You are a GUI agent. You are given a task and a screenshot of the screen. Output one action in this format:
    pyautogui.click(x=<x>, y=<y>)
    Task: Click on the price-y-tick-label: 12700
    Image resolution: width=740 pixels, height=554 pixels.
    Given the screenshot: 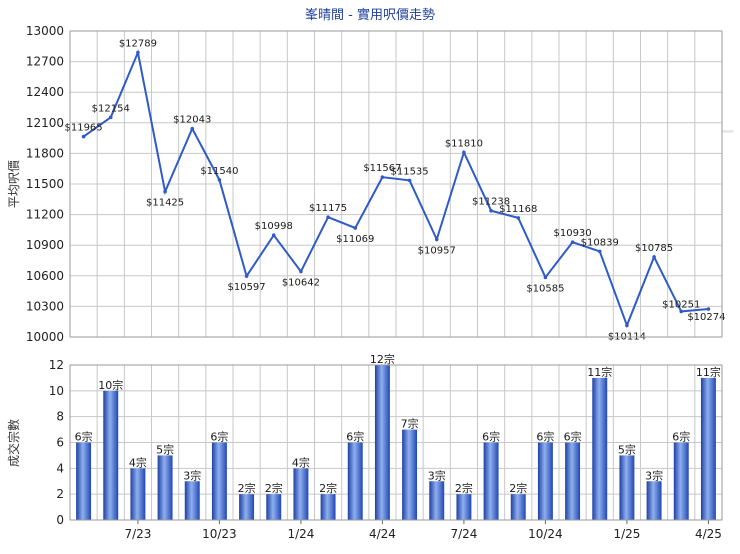 What is the action you would take?
    pyautogui.click(x=45, y=62)
    